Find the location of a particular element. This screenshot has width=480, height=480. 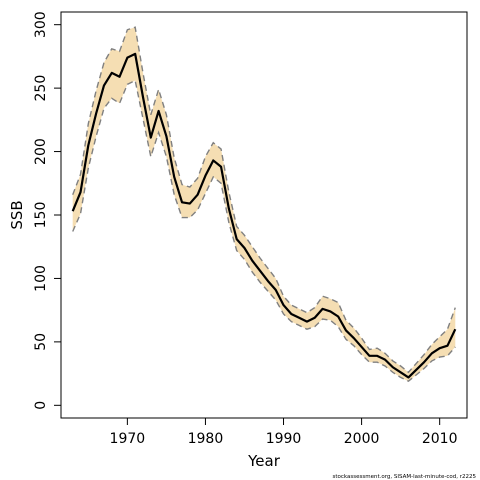

x-tick-label: 1990 is located at coordinates (284, 439).